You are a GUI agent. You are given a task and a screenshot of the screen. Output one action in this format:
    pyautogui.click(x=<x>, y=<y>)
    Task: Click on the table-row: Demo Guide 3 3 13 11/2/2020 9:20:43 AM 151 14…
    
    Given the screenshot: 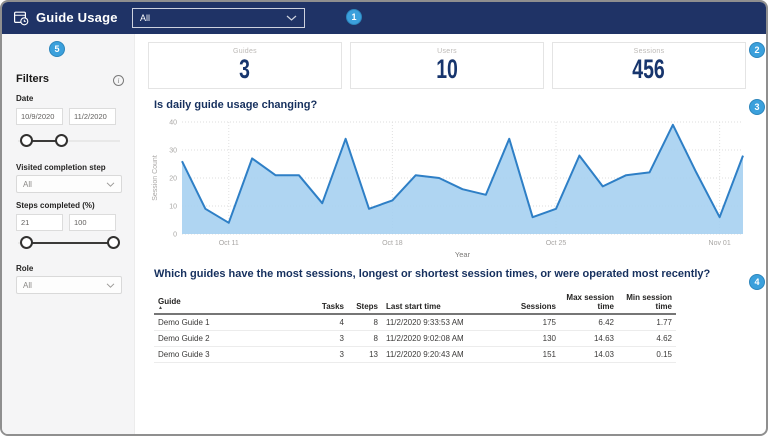 What is the action you would take?
    pyautogui.click(x=415, y=354)
    